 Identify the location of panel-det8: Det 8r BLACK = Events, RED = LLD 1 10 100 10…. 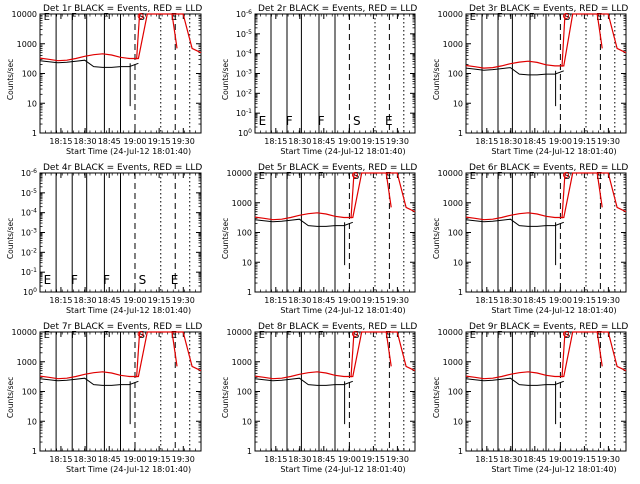
(319, 398).